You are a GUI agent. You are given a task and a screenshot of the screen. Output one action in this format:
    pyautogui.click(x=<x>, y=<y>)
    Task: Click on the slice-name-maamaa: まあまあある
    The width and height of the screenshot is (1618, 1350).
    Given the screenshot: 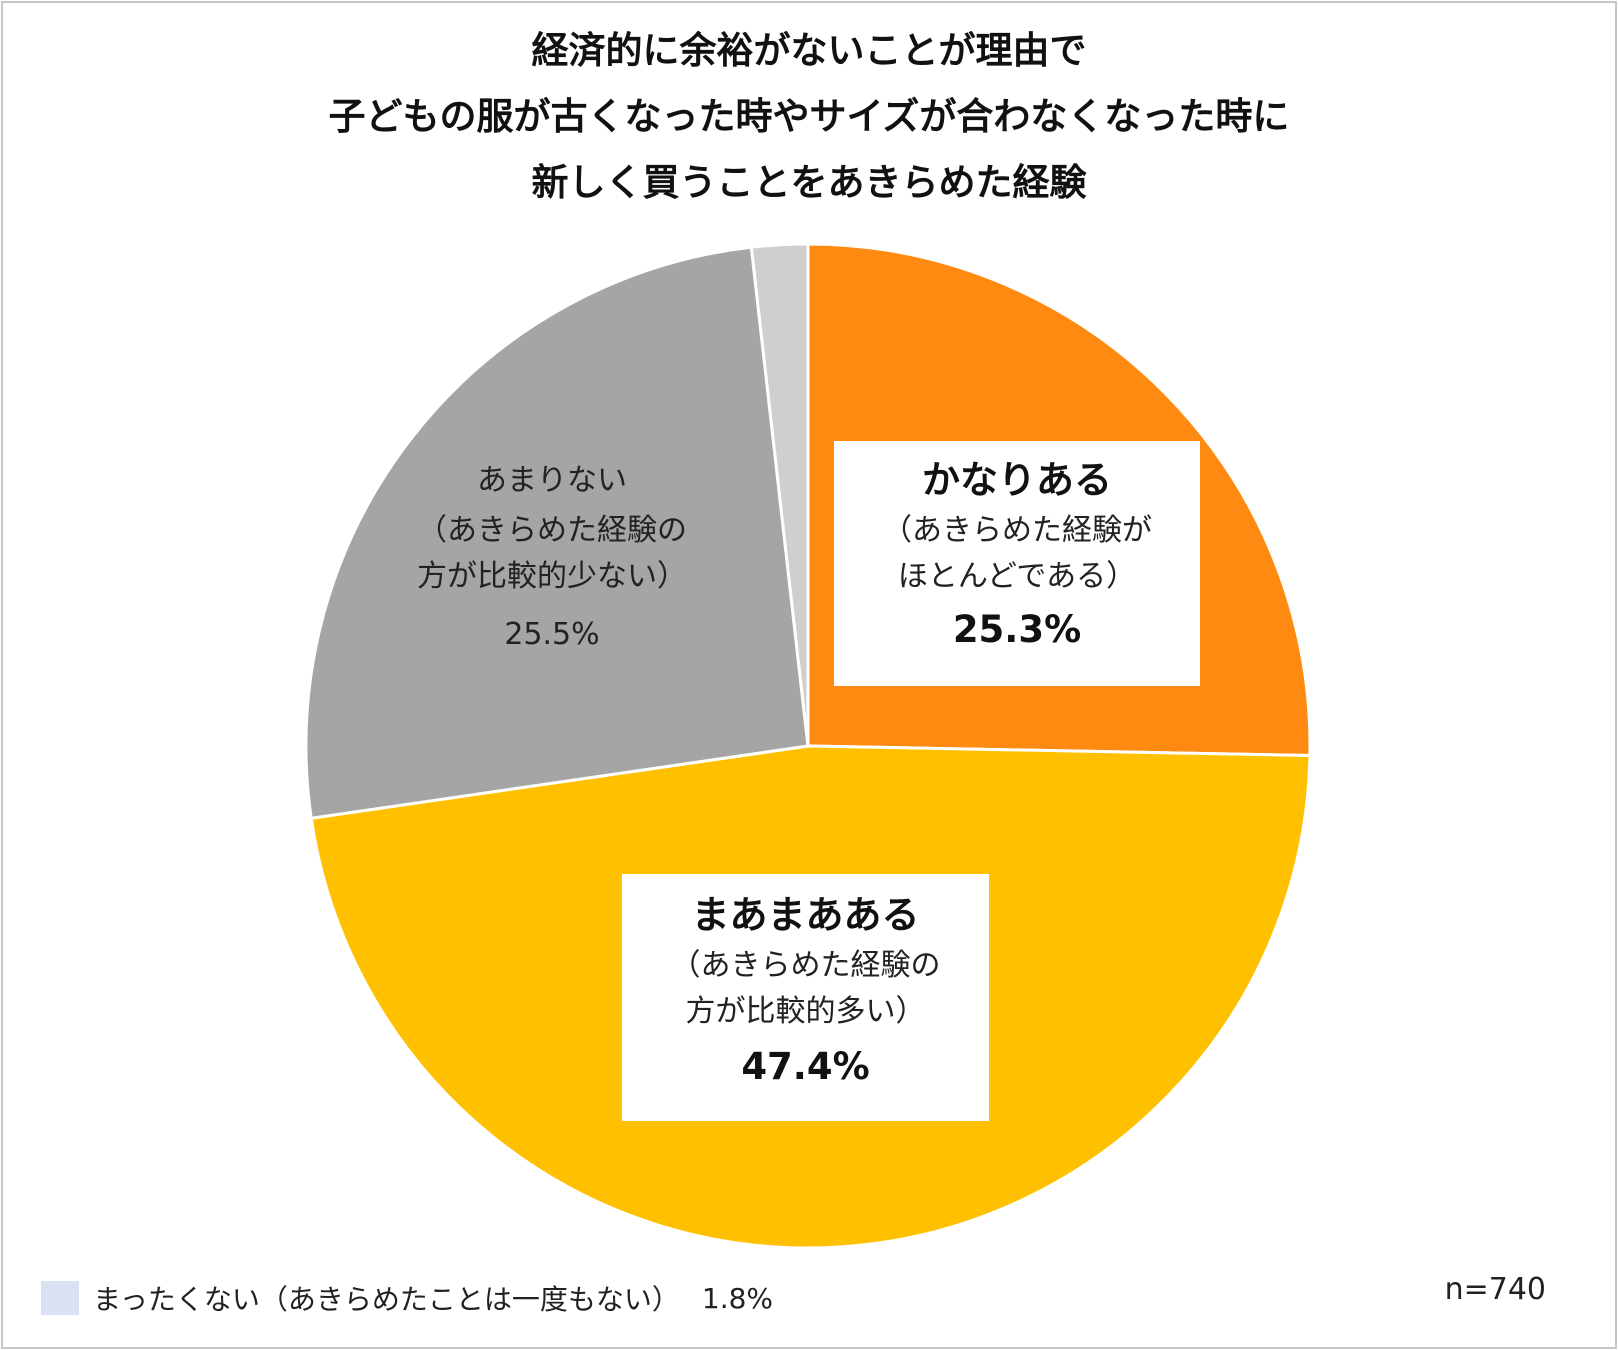 What is the action you would take?
    pyautogui.click(x=805, y=915)
    